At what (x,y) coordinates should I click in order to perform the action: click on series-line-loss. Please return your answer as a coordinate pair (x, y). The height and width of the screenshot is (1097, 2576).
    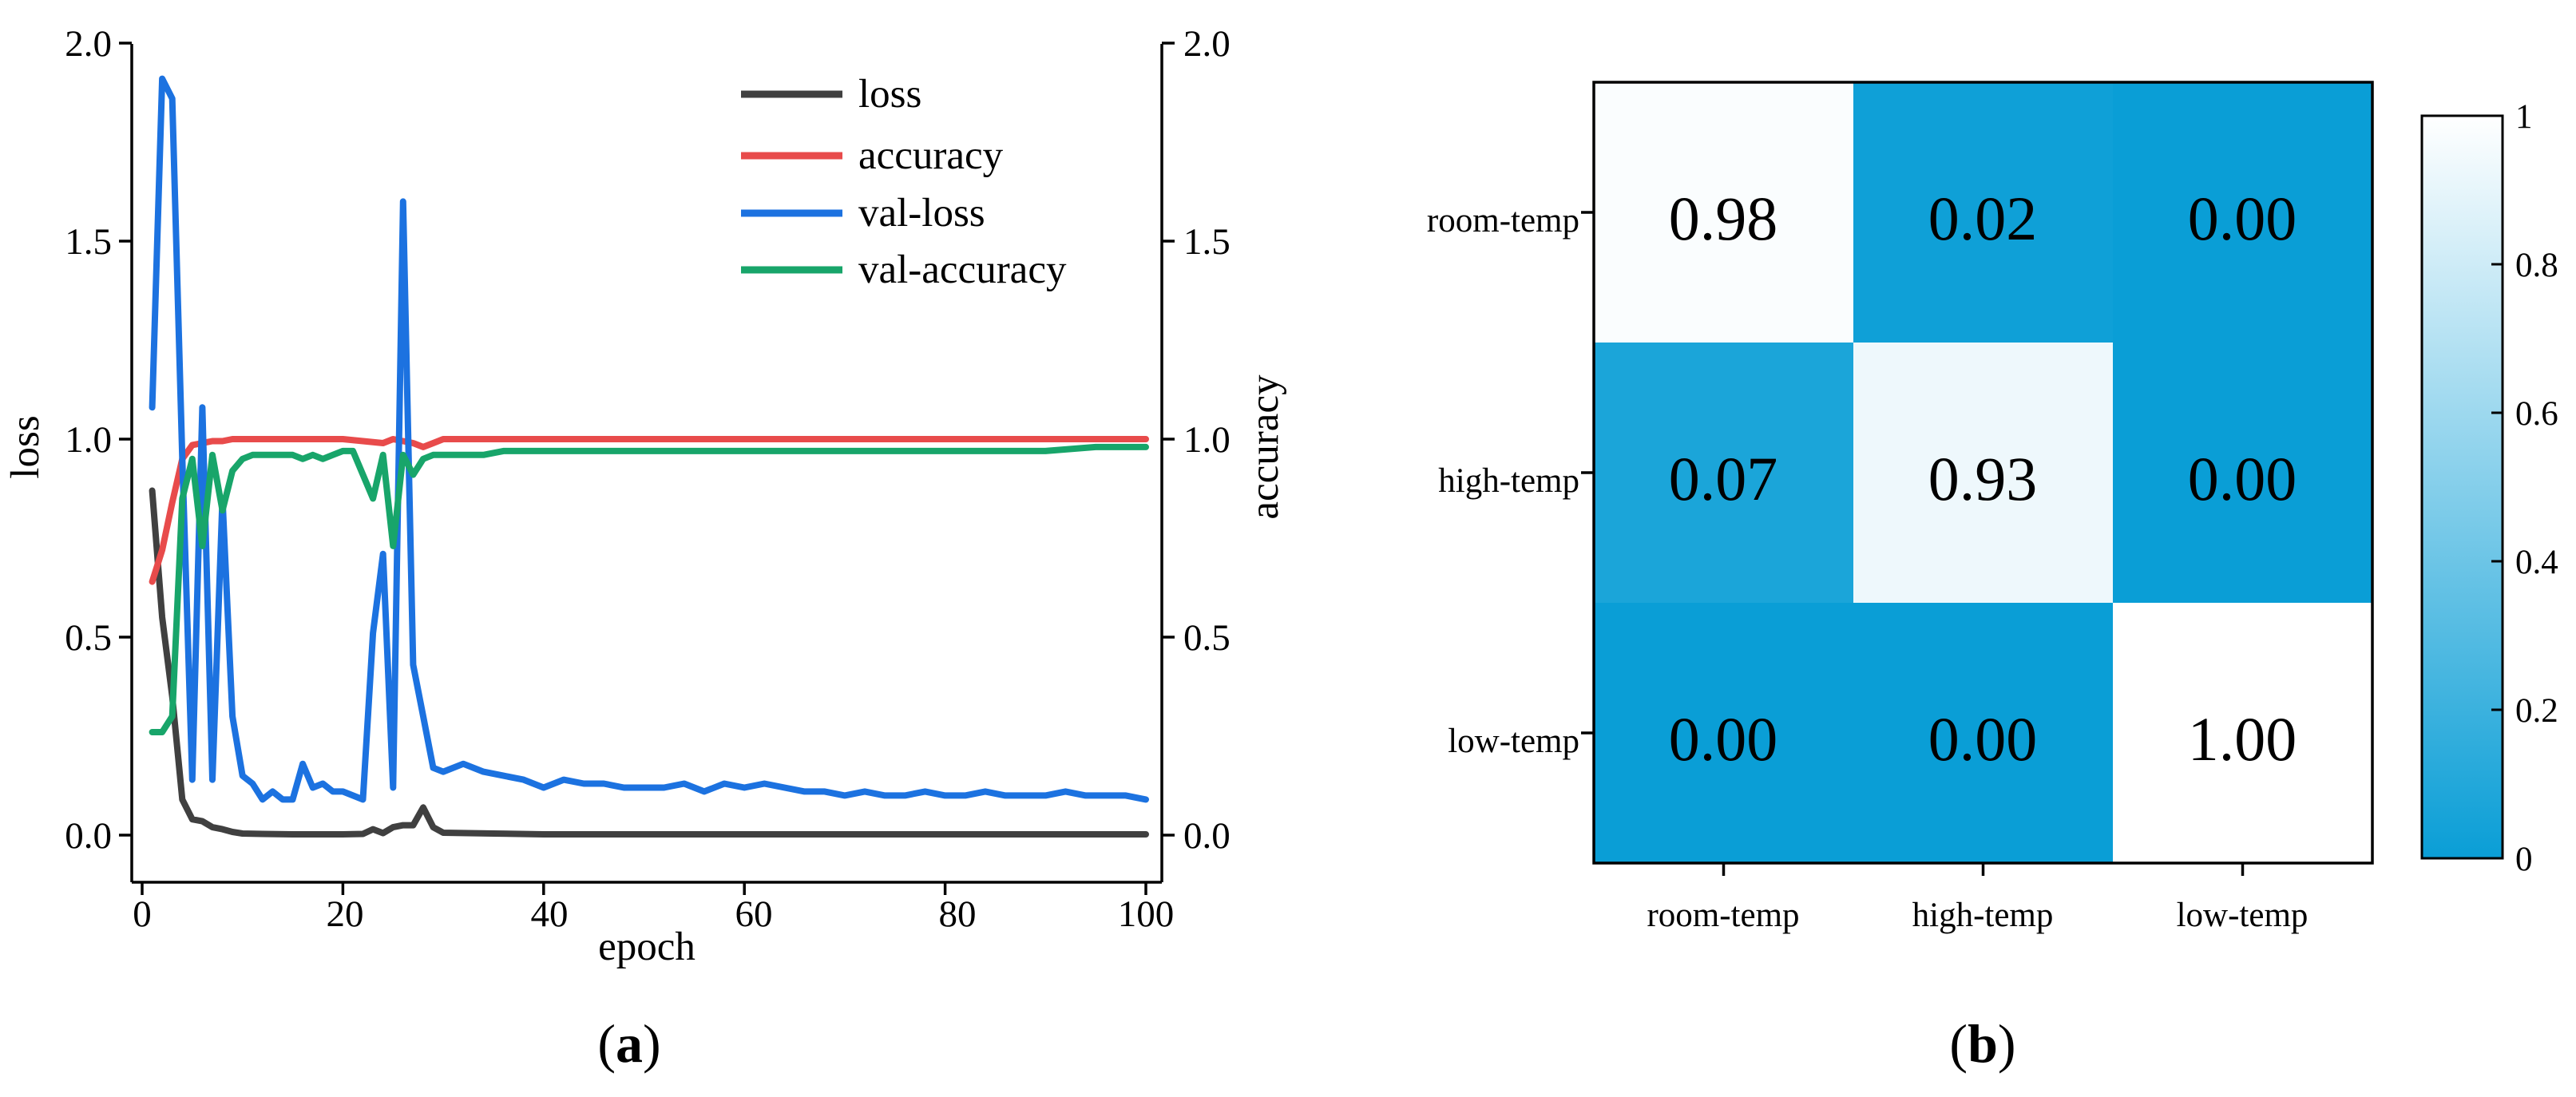
    Looking at the image, I should click on (649, 662).